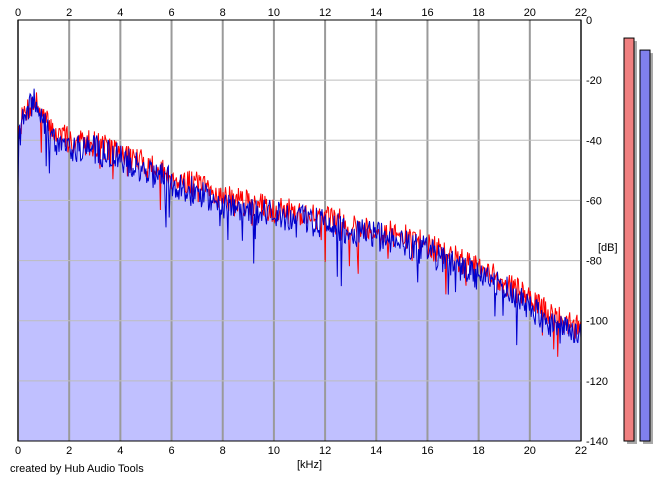 Image resolution: width=664 pixels, height=481 pixels. Describe the element at coordinates (171, 13) in the screenshot. I see `x-tick-label-top-6: 6` at that location.